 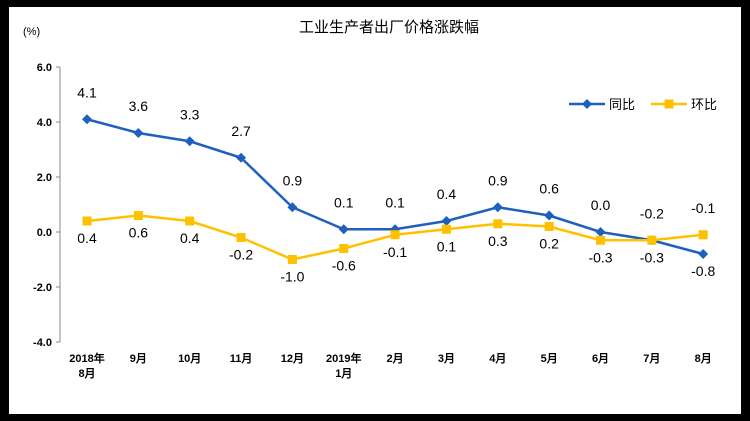 I want to click on legend-label: 同比, so click(x=622, y=104).